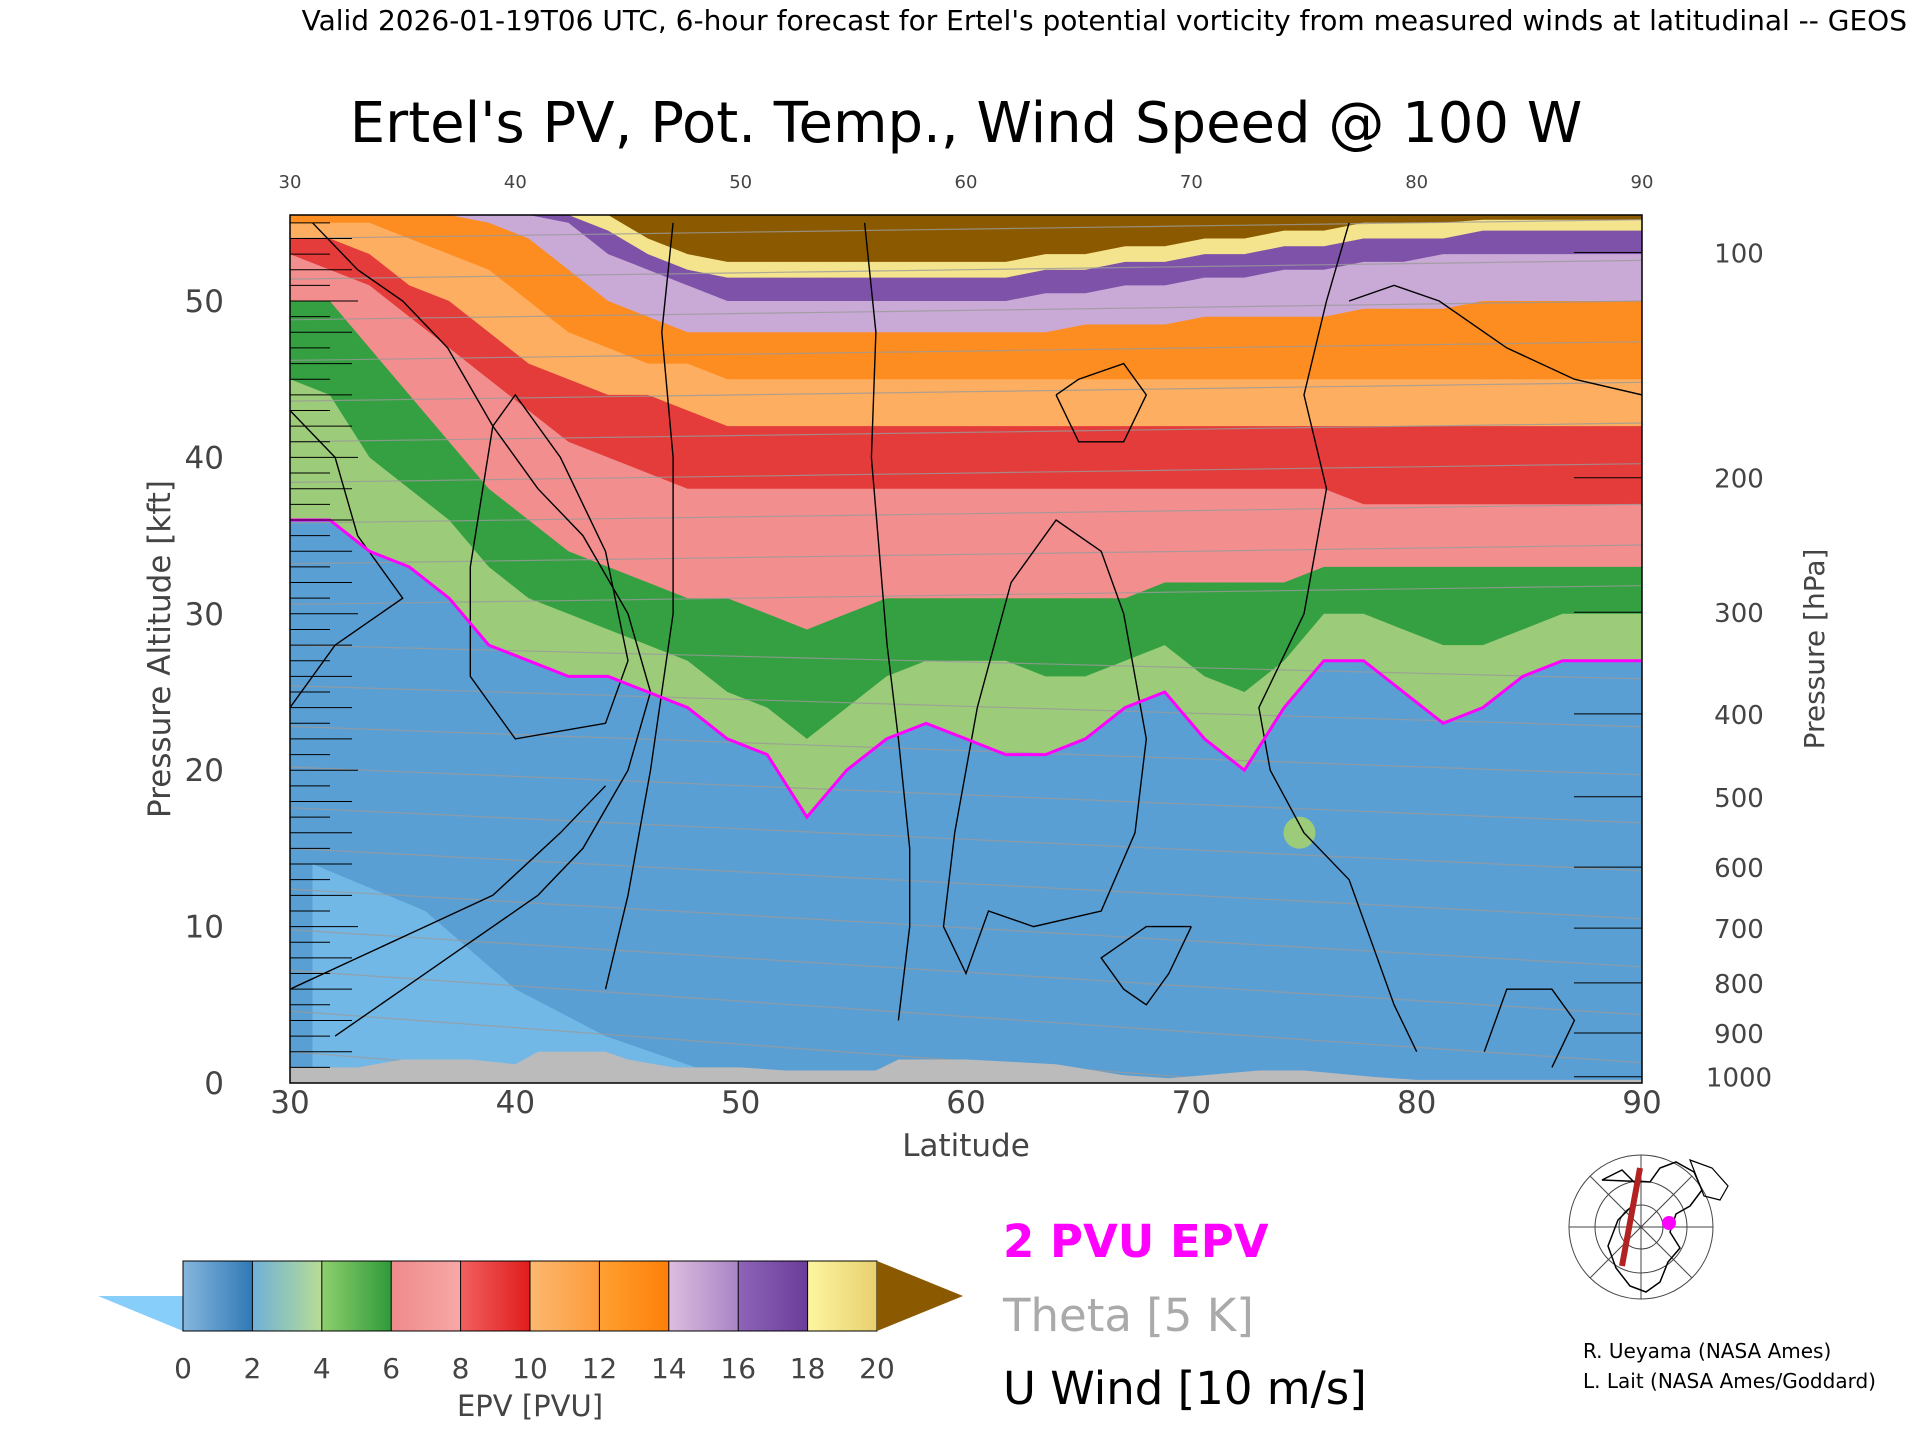 The width and height of the screenshot is (1920, 1440). I want to click on colorbar-tick-label: 10, so click(530, 1368).